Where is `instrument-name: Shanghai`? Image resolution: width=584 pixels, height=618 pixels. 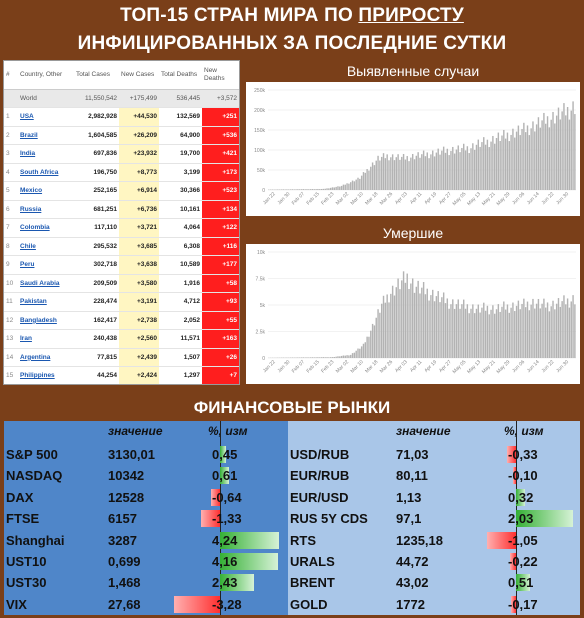 instrument-name: Shanghai is located at coordinates (35, 540).